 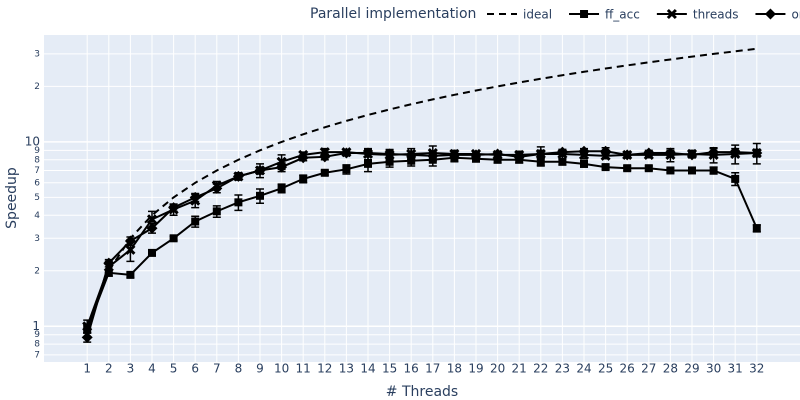 What do you see at coordinates (37, 216) in the screenshot?
I see `y-tick-label: 4` at bounding box center [37, 216].